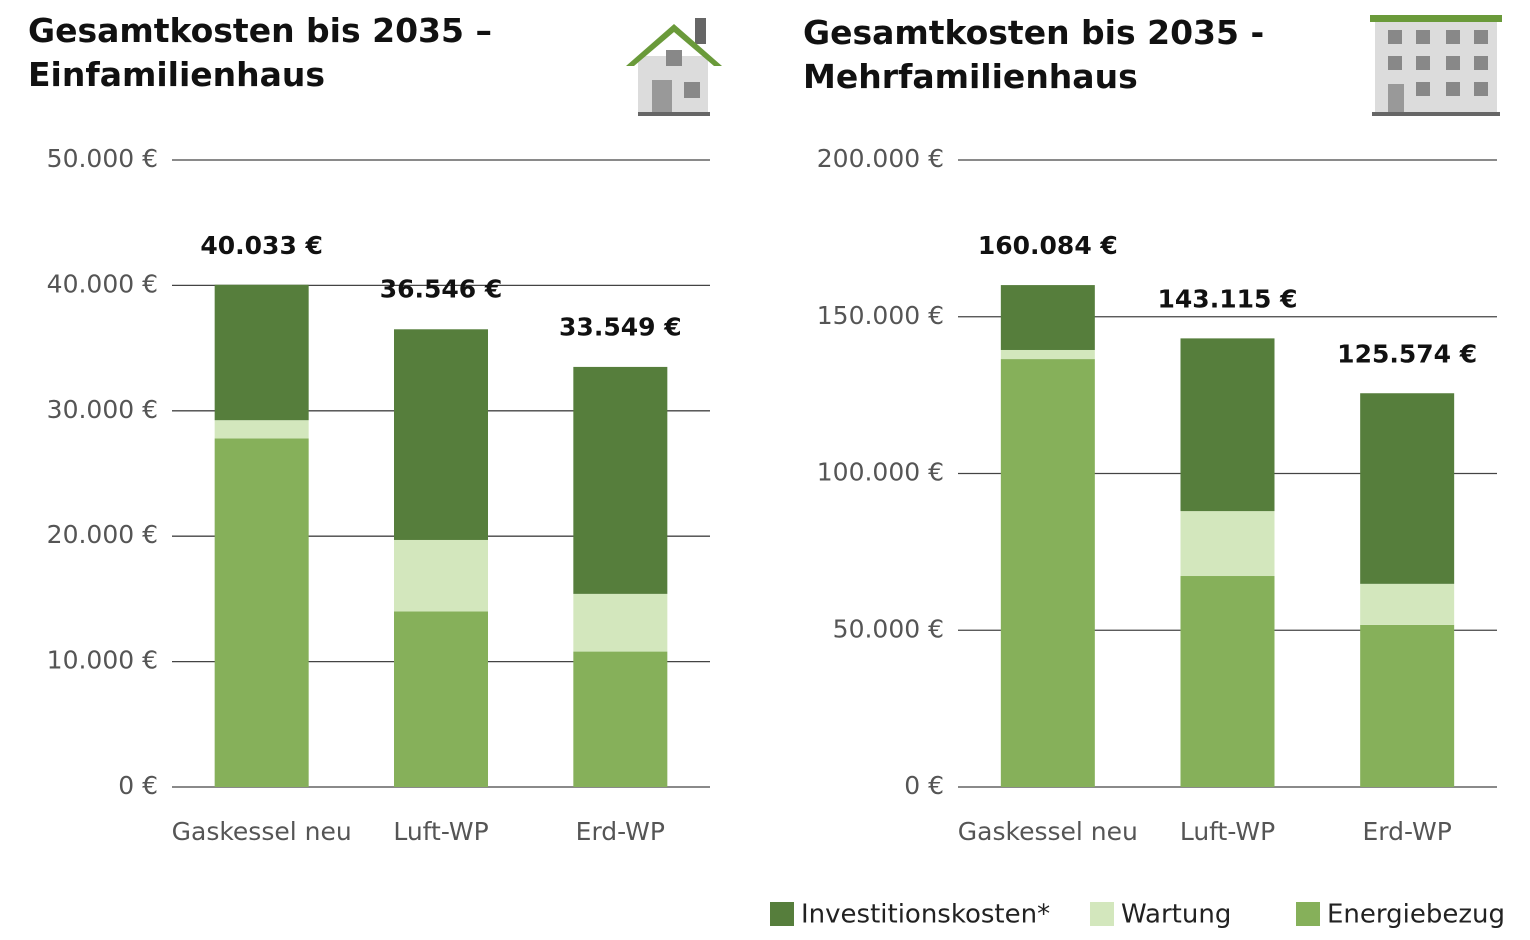  I want to click on y-tick-label: 200.000 €, so click(880, 158).